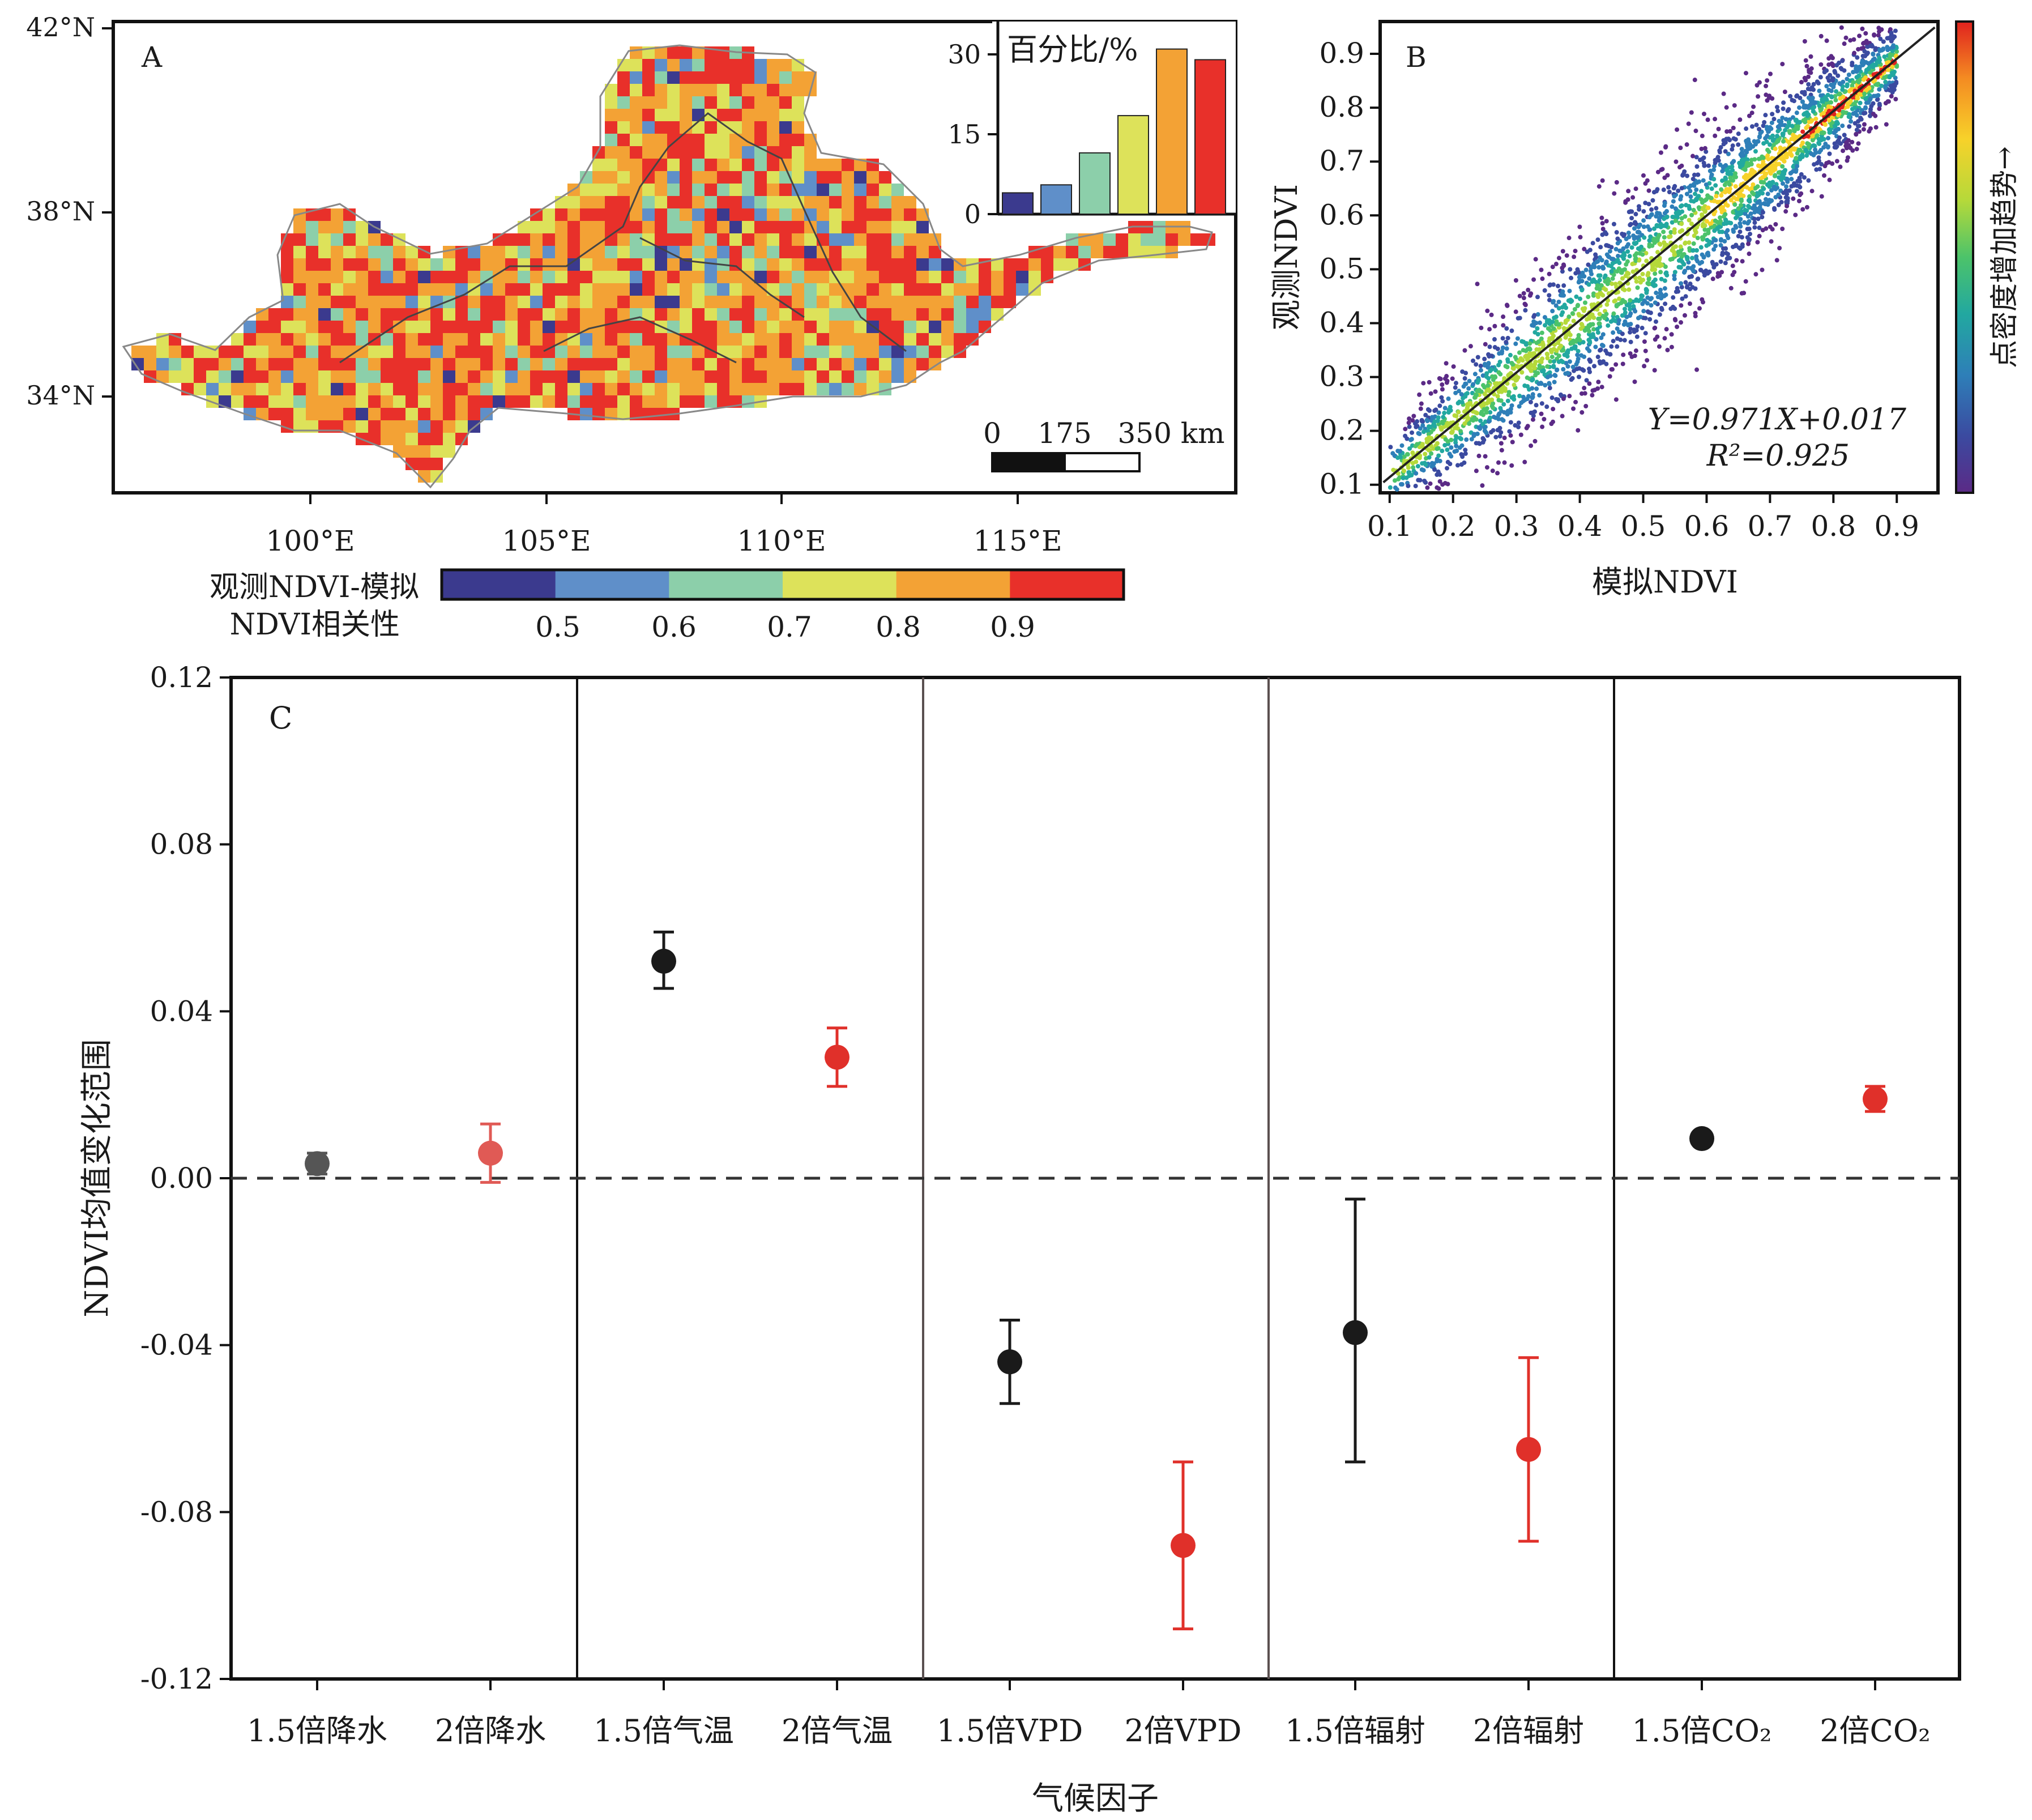 The height and width of the screenshot is (1820, 2032). What do you see at coordinates (176, 1345) in the screenshot?
I see `panel-c-ytick-label: -0.04` at bounding box center [176, 1345].